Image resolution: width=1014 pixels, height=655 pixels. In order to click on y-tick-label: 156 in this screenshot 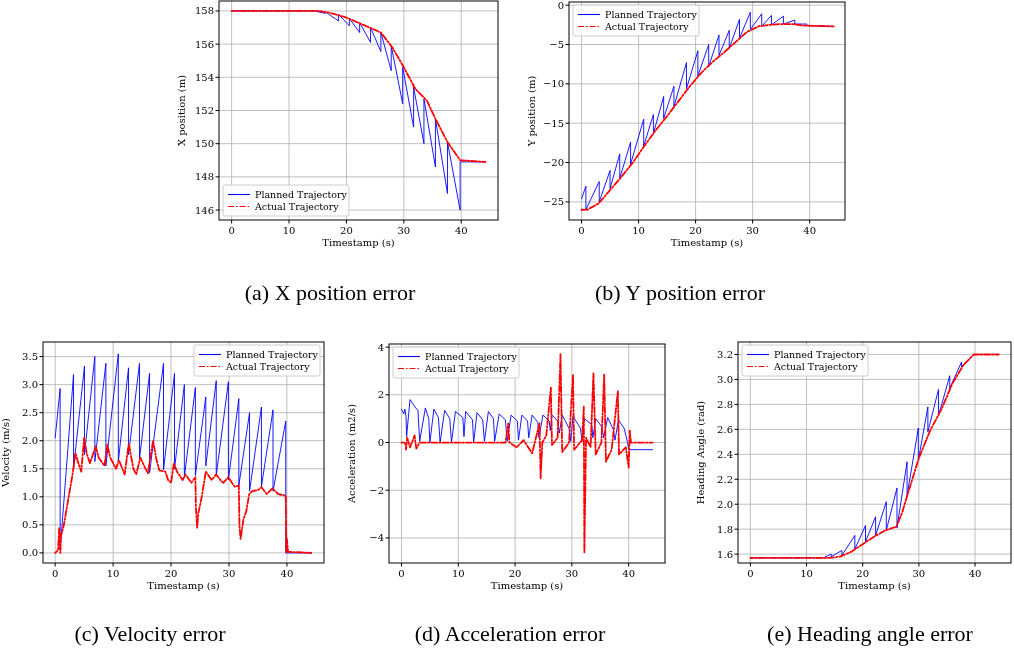, I will do `click(204, 44)`.